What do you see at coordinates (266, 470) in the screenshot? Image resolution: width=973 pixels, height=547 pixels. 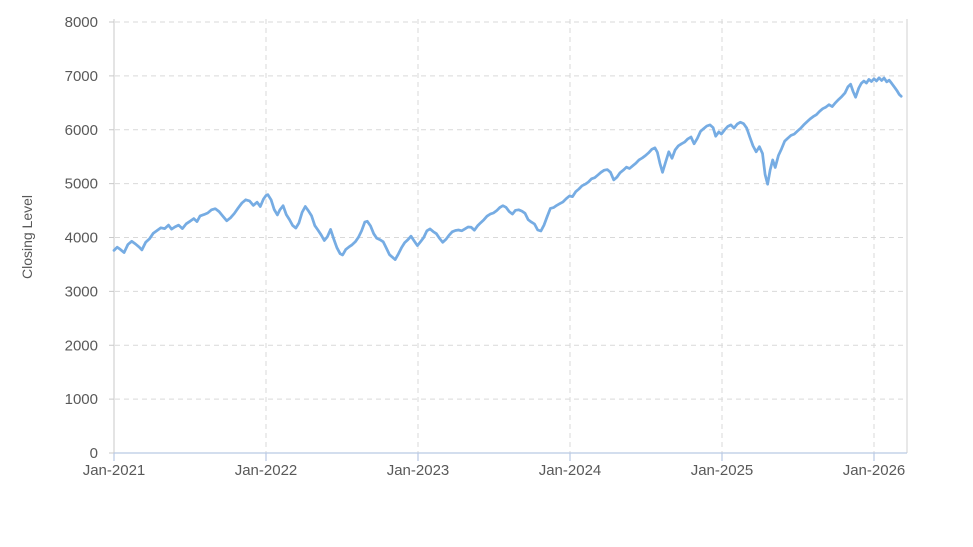 I see `x-tick-label: Jan-2022` at bounding box center [266, 470].